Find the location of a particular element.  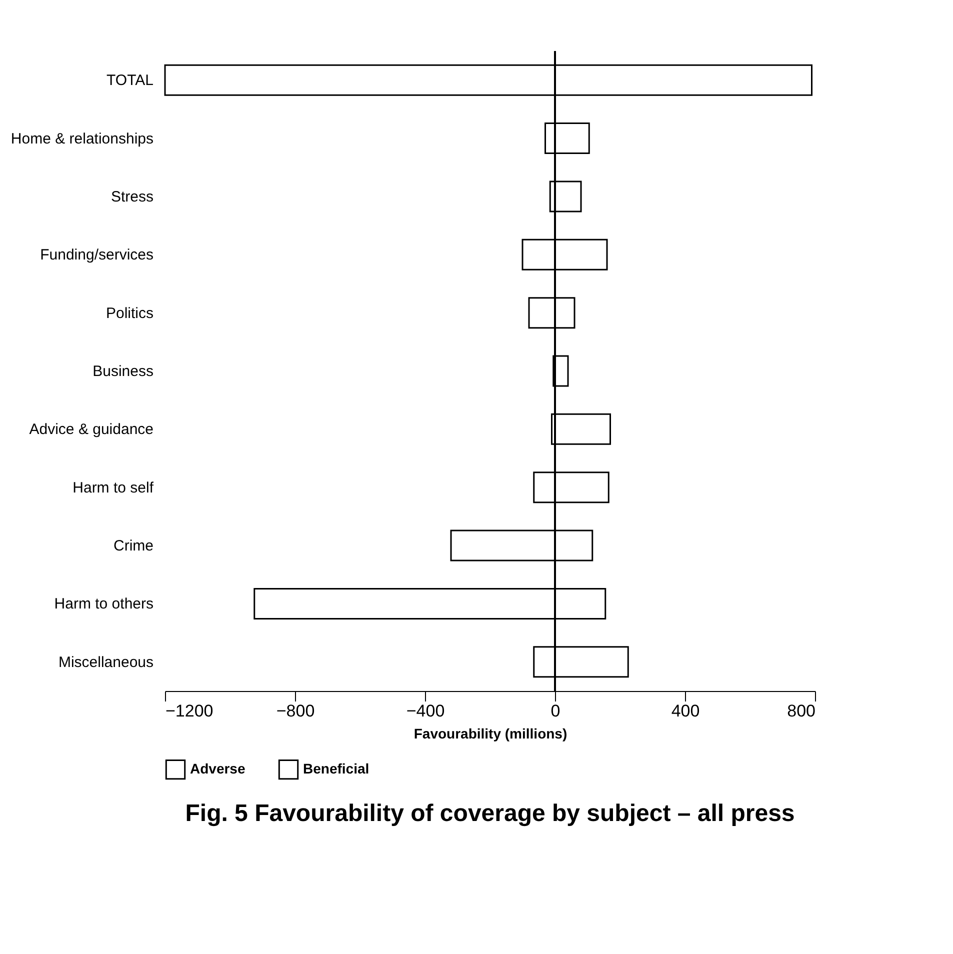

x-tick-label: 800 is located at coordinates (801, 711).